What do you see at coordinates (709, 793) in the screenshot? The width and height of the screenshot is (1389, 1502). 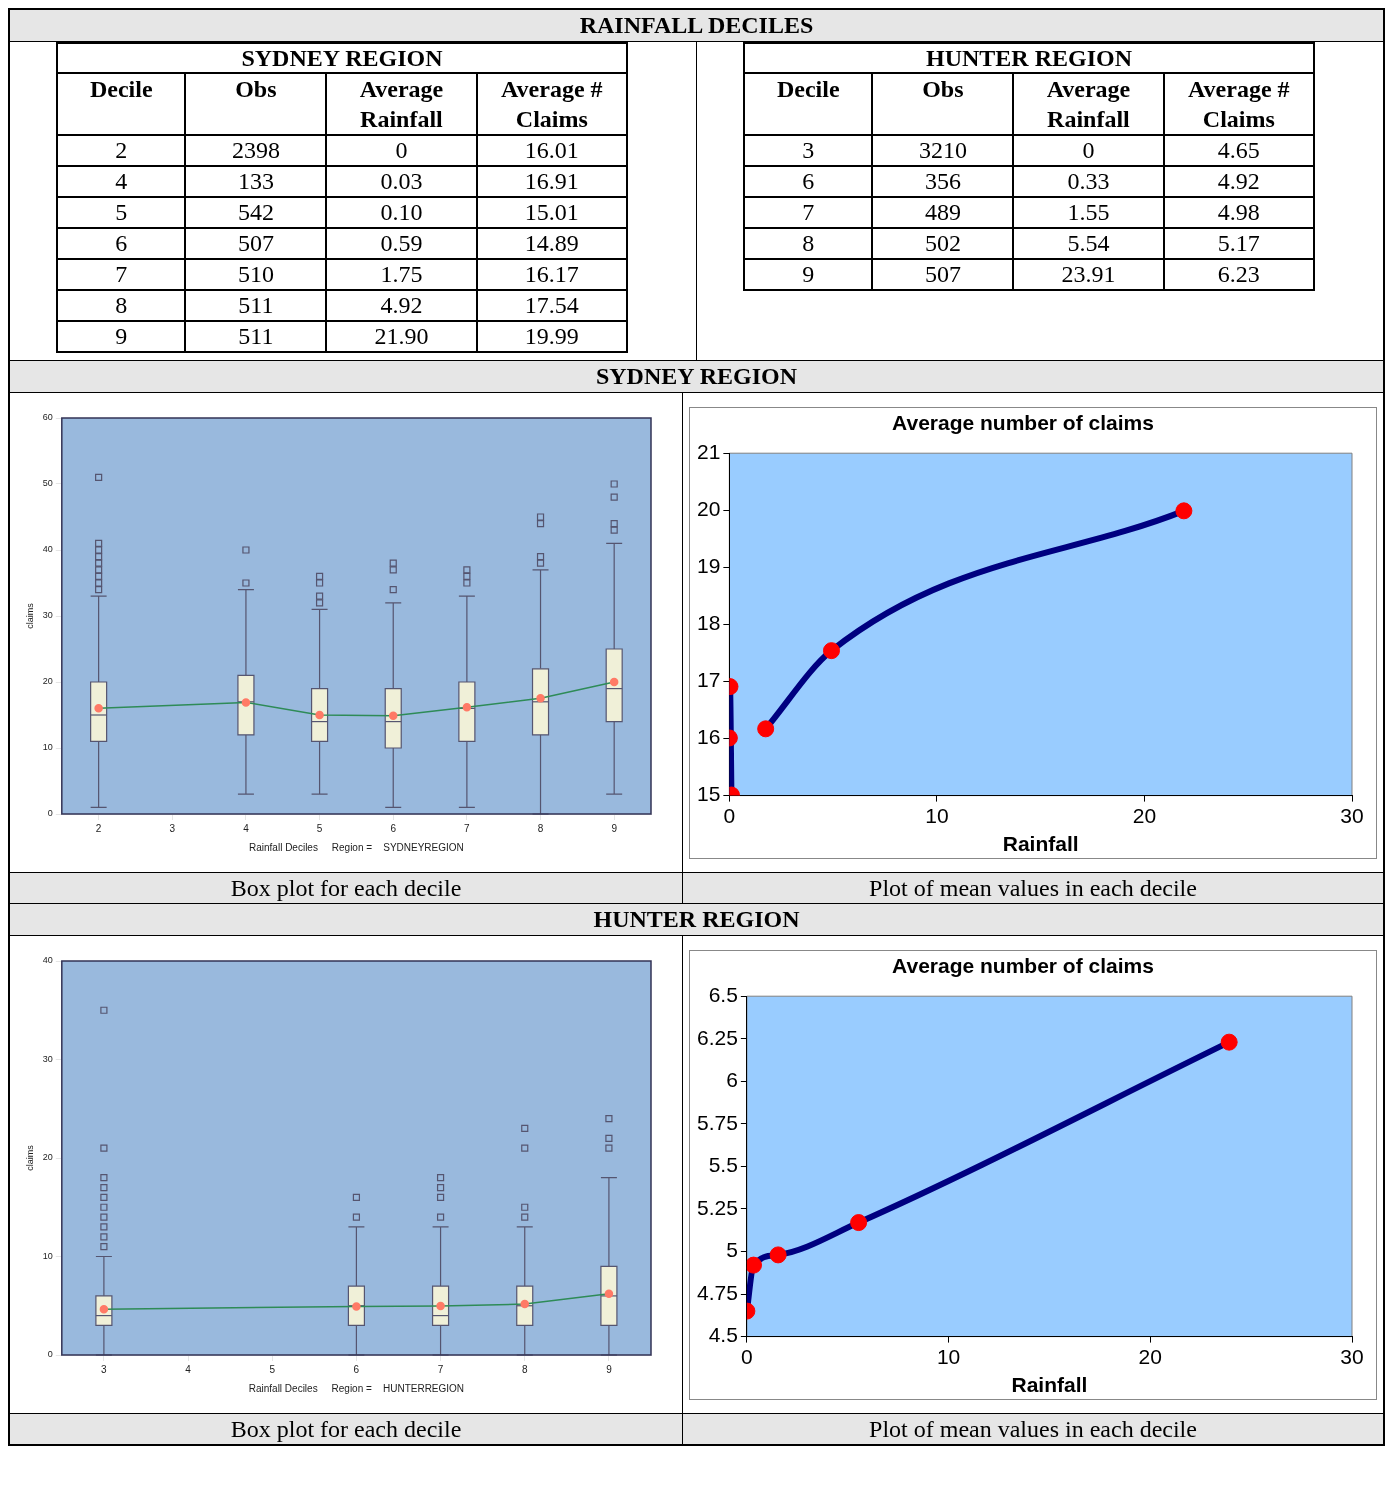 I see `y-tick-label: 15` at bounding box center [709, 793].